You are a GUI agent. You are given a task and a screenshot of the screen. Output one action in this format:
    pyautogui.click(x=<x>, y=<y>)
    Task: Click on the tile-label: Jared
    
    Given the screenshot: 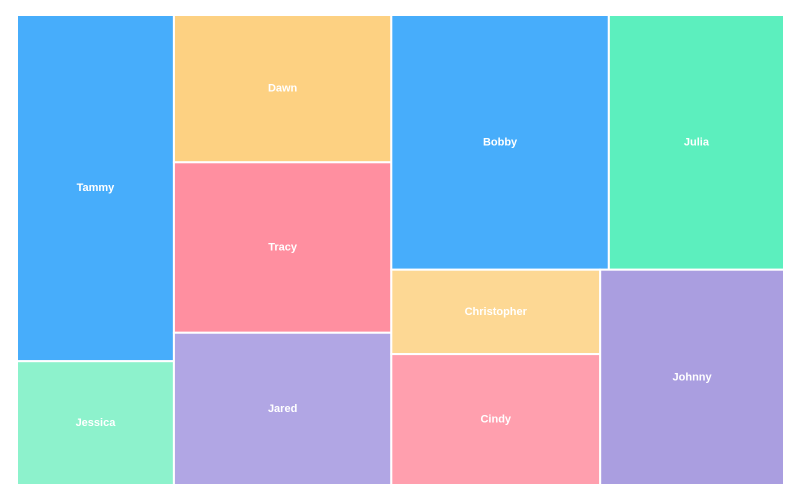 What is the action you would take?
    pyautogui.click(x=282, y=409)
    